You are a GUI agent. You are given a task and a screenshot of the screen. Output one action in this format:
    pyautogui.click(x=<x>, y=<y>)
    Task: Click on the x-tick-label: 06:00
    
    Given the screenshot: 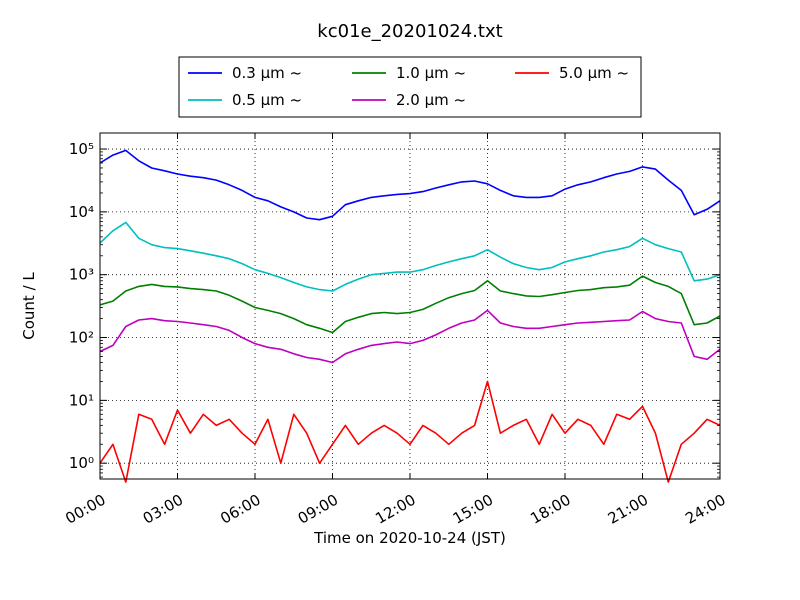 What is the action you would take?
    pyautogui.click(x=240, y=509)
    